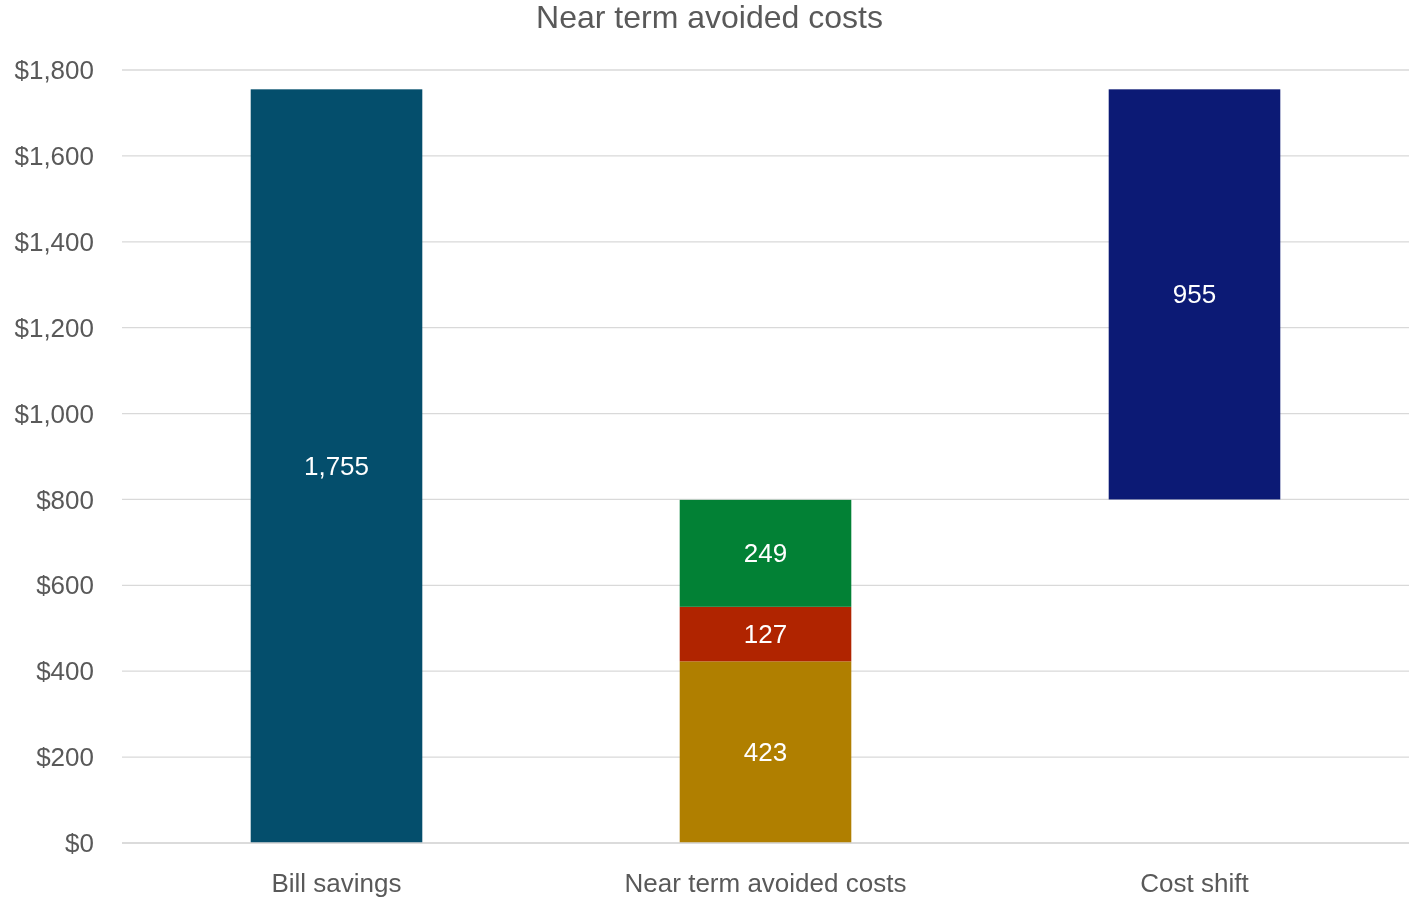 The image size is (1409, 898). What do you see at coordinates (54, 70) in the screenshot?
I see `y-tick-label: $1,800` at bounding box center [54, 70].